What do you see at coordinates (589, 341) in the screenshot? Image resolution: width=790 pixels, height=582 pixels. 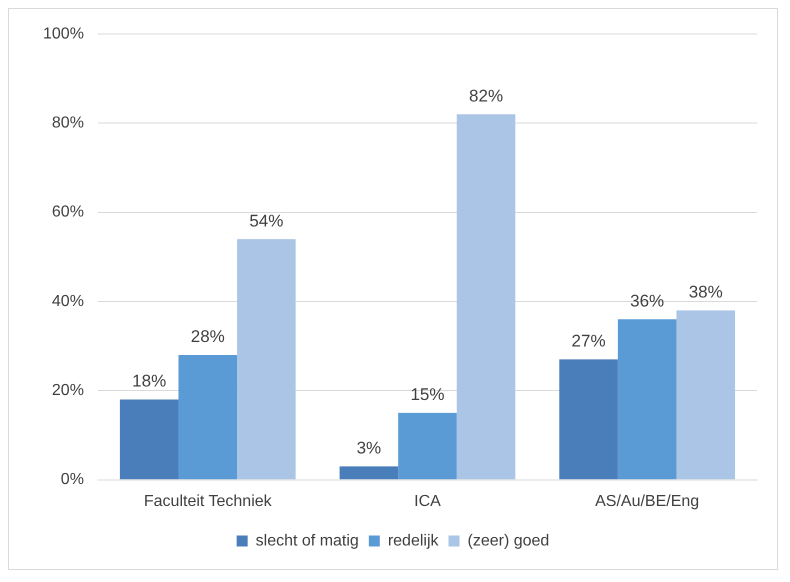 I see `data-label: 27%` at bounding box center [589, 341].